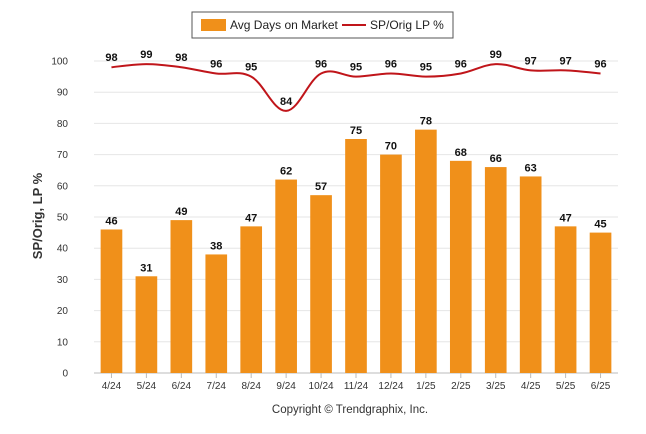 The width and height of the screenshot is (646, 434). Describe the element at coordinates (63, 186) in the screenshot. I see `y-tick-label: 60` at that location.